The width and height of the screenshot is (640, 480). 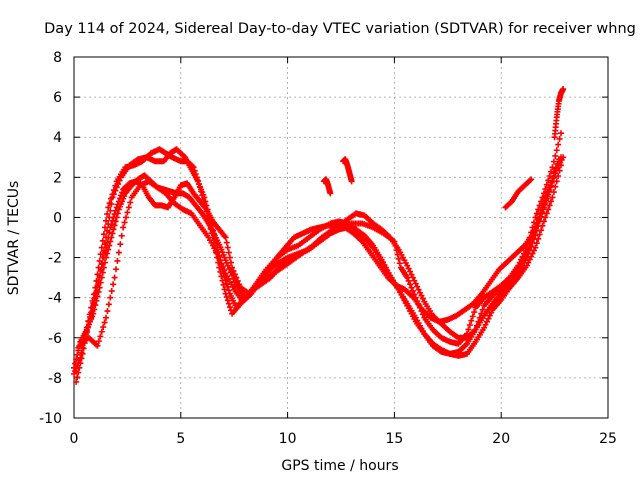 I want to click on x-axis-label: GPS time / hours, so click(x=339, y=466).